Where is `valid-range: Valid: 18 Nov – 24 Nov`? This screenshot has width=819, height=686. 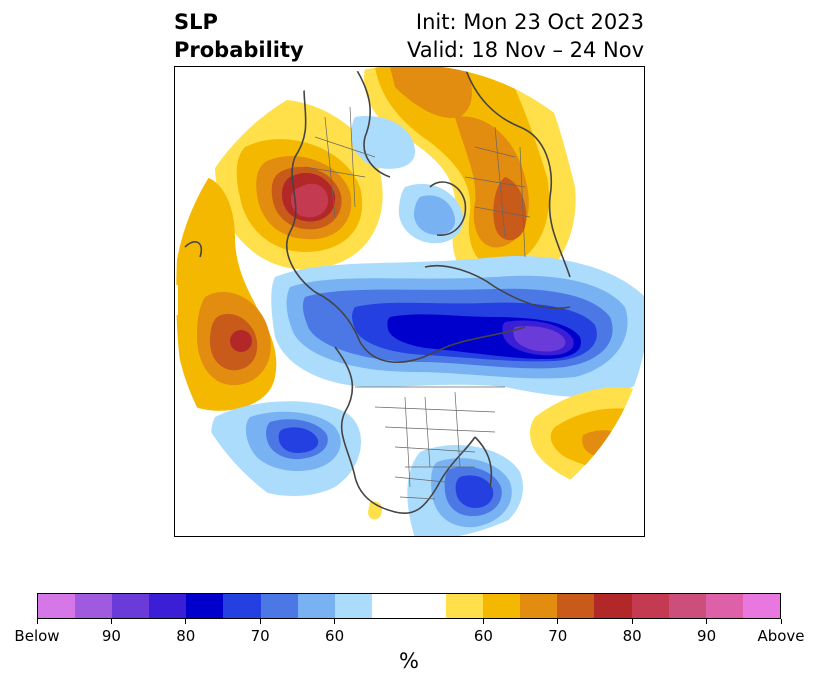 valid-range: Valid: 18 Nov – 24 Nov is located at coordinates (525, 50).